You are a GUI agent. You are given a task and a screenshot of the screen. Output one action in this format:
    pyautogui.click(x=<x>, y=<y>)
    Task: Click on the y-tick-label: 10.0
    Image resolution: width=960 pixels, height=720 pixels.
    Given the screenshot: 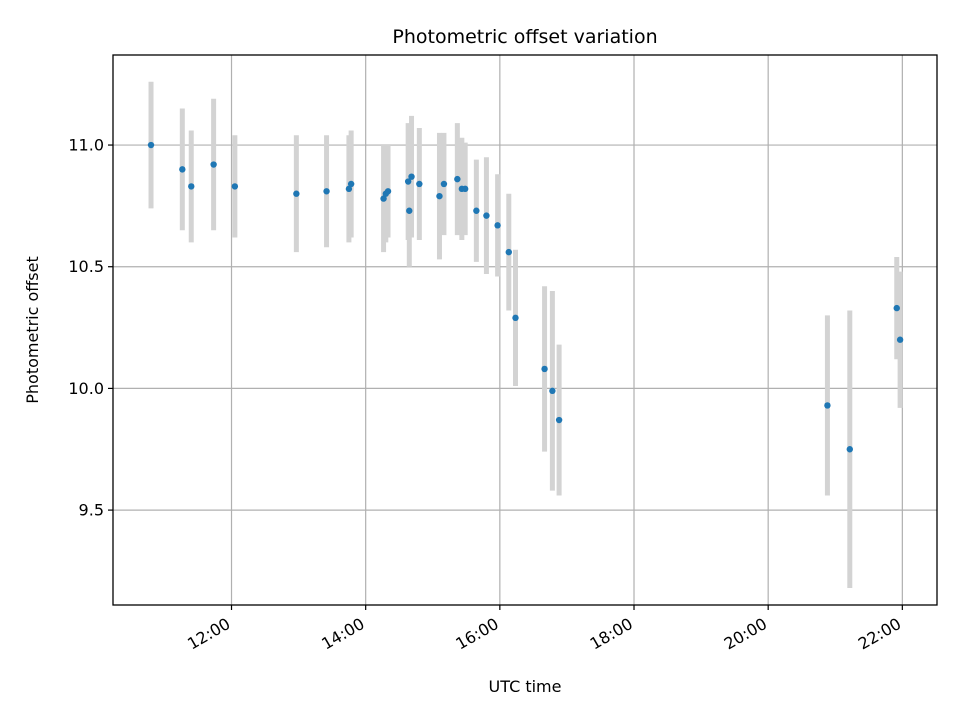 What is the action you would take?
    pyautogui.click(x=86, y=388)
    